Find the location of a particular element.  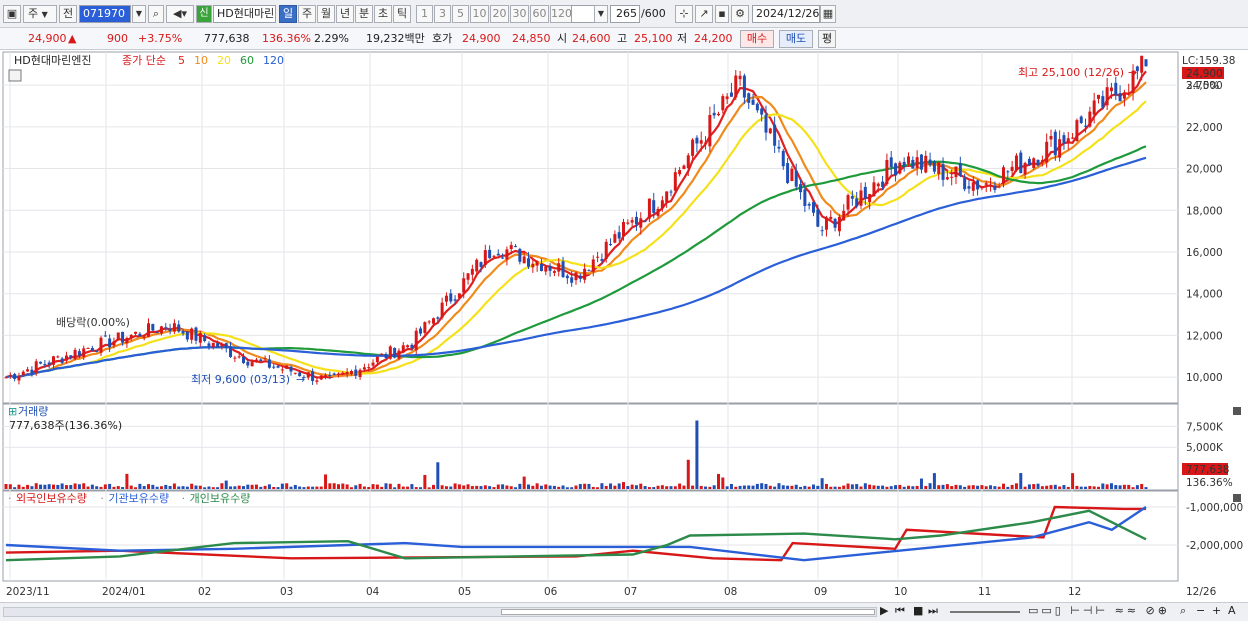

stock-code-input: 071970 is located at coordinates (105, 14).